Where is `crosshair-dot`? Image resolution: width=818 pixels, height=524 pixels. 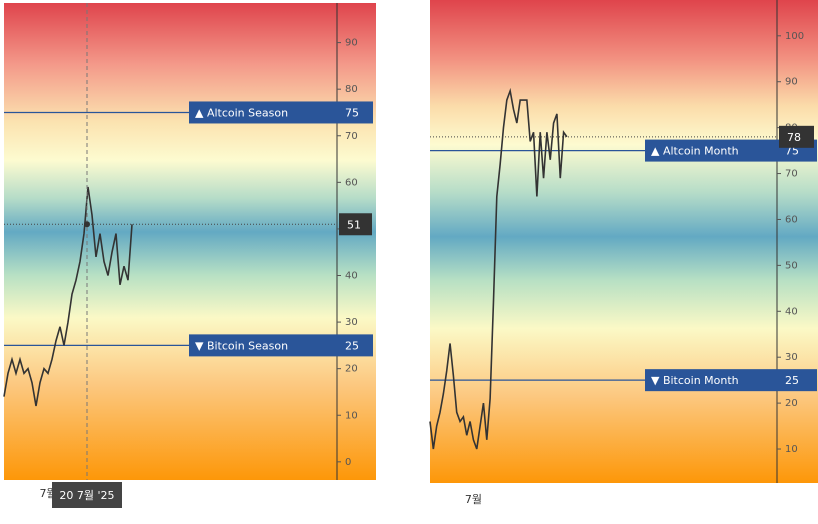
crosshair-dot is located at coordinates (87, 224).